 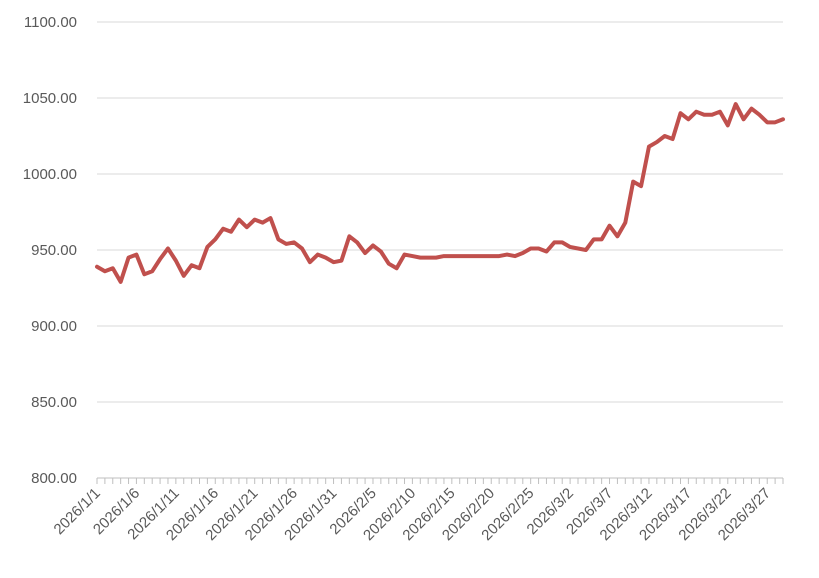 What do you see at coordinates (50, 174) in the screenshot?
I see `y-tick-label: 1000.00` at bounding box center [50, 174].